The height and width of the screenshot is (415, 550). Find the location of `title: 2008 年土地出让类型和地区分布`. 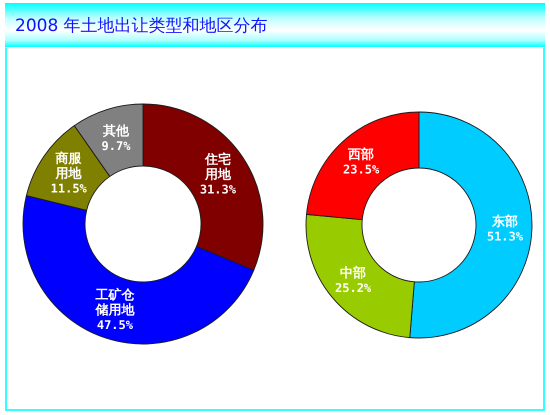

title: 2008 年土地出让类型和地区分布 is located at coordinates (141, 26).